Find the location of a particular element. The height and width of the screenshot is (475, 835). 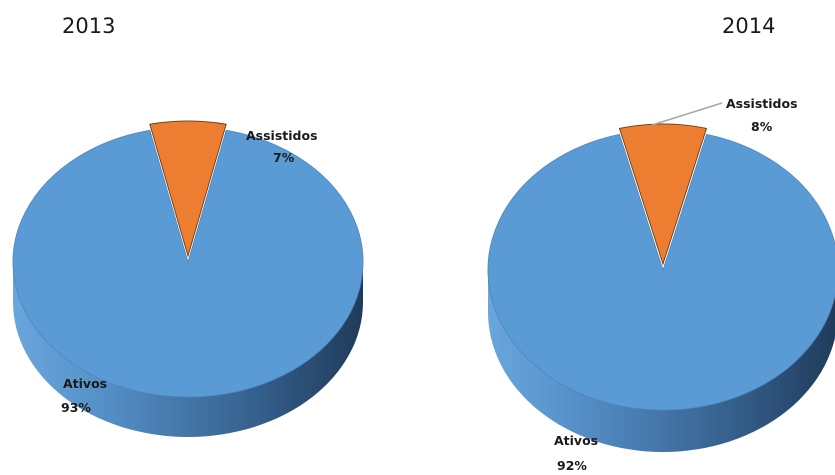

value-ativos-2014: 92% is located at coordinates (572, 465).